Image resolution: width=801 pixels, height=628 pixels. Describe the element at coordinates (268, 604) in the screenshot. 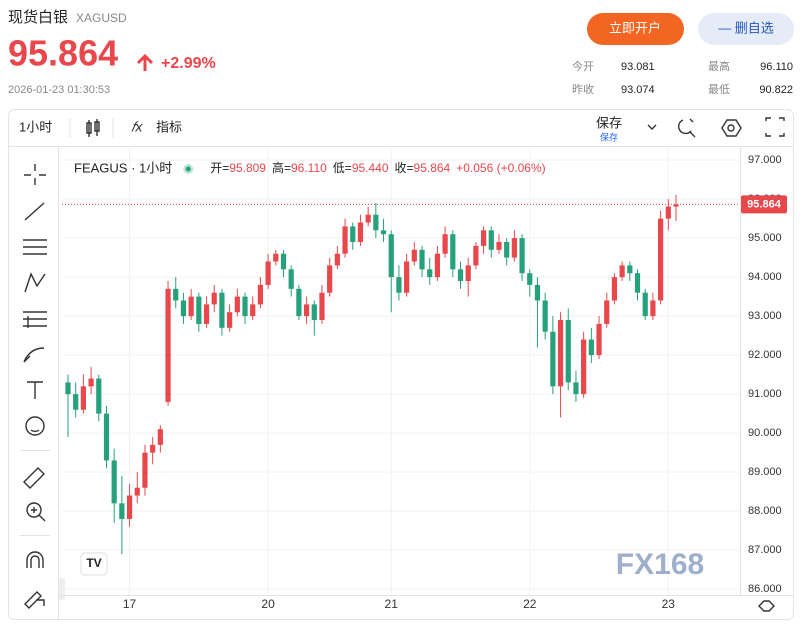

I see `x-tick-label: 20` at that location.